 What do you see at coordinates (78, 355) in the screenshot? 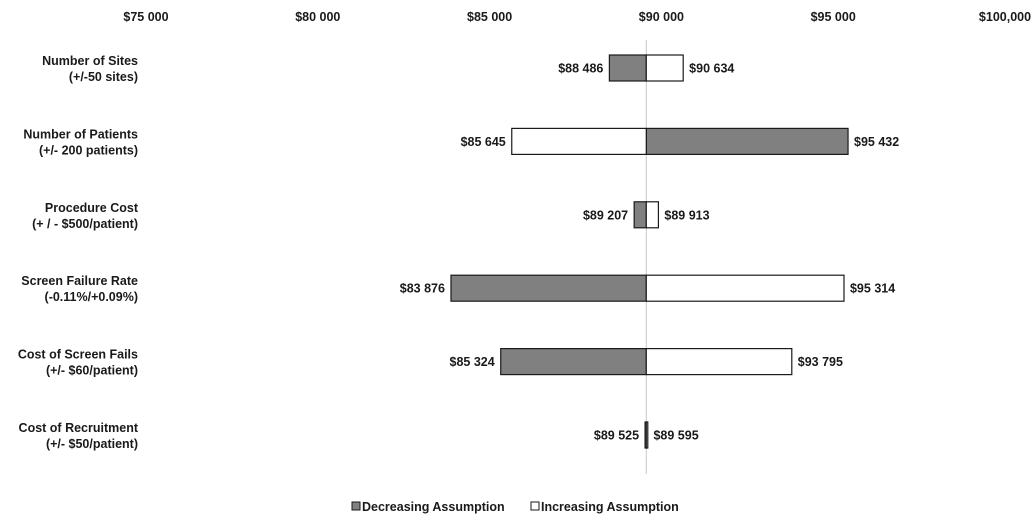
I see `category-label: Cost of Screen Fails` at bounding box center [78, 355].